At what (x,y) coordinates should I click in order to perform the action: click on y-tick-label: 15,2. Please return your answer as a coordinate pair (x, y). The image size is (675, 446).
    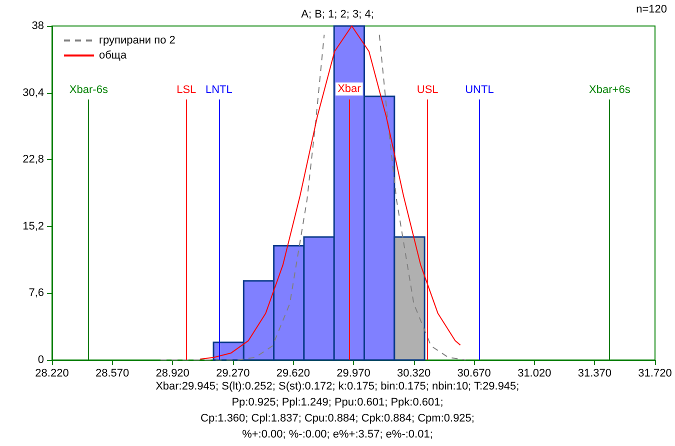
    Looking at the image, I should click on (33, 226).